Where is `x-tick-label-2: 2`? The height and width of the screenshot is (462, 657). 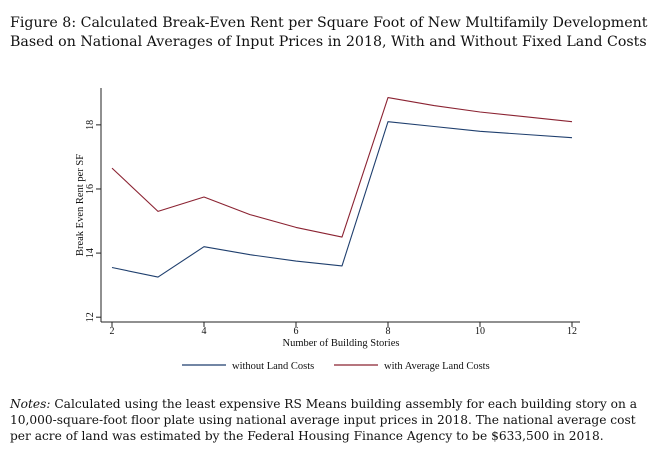
x-tick-label-2: 2 is located at coordinates (112, 331).